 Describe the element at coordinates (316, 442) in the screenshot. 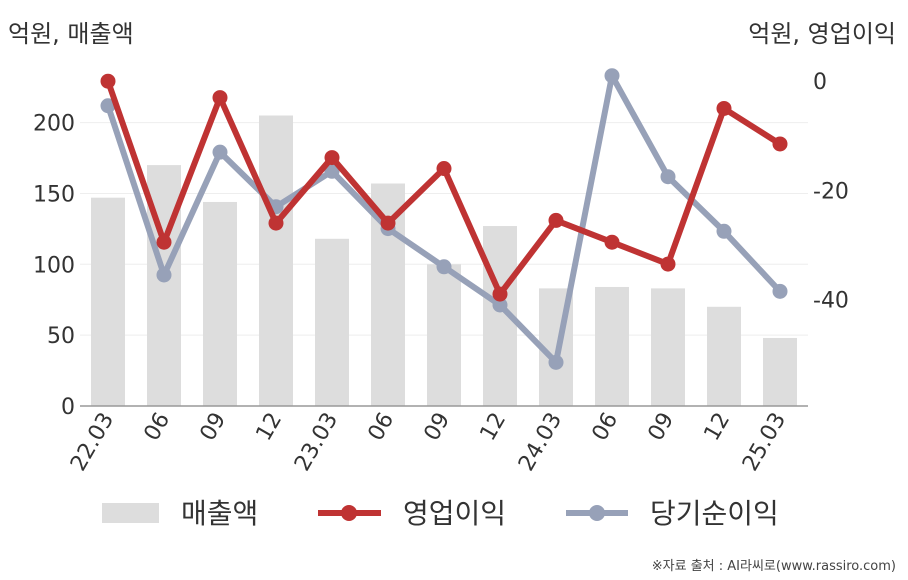

I see `x-tick-label: 23.03` at that location.